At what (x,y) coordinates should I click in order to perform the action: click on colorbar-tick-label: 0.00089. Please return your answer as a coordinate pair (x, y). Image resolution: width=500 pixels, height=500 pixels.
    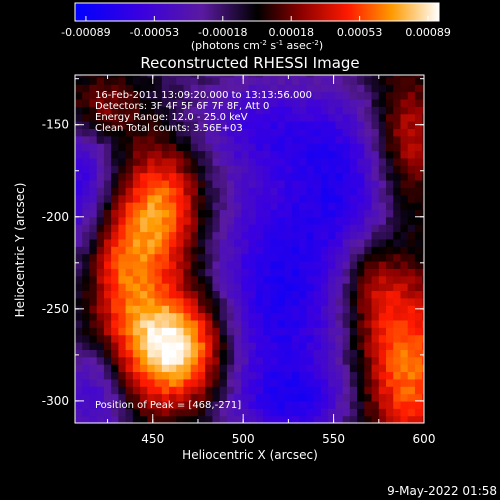
    Looking at the image, I should click on (428, 32).